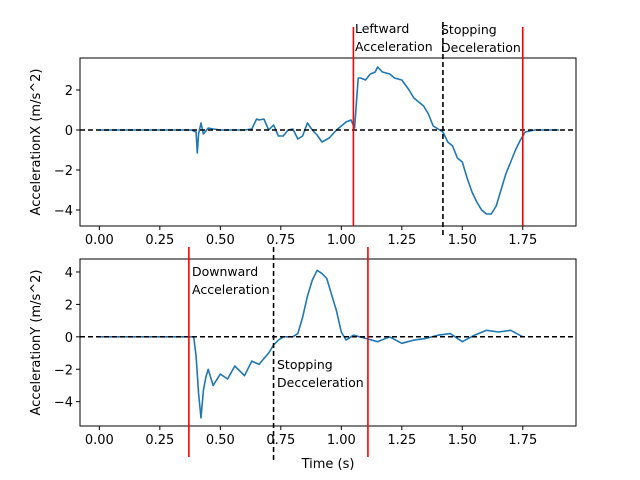  What do you see at coordinates (231, 280) in the screenshot?
I see `annotation-text: Downward Acceleration` at bounding box center [231, 280].